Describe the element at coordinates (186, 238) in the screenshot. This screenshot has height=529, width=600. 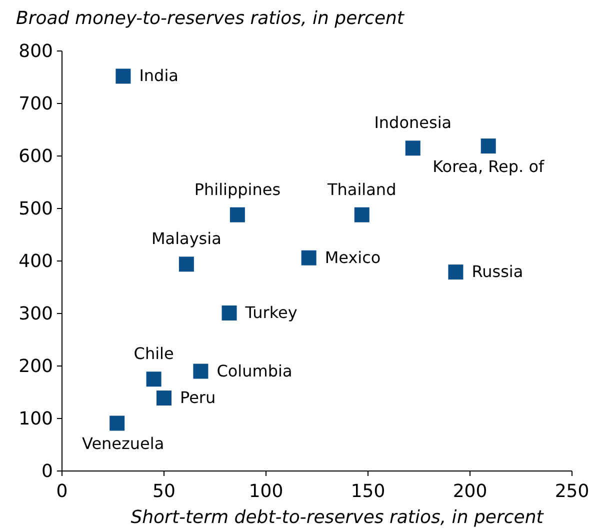
I see `annotation: Malaysia` at that location.